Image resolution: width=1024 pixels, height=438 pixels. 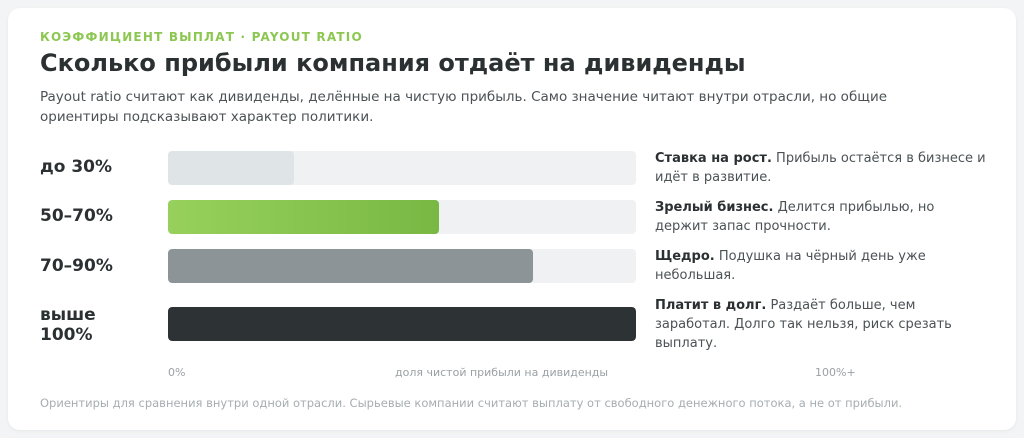 I want to click on annotation-text: Подушка на чёрный день уже небольшая., so click(x=790, y=266).